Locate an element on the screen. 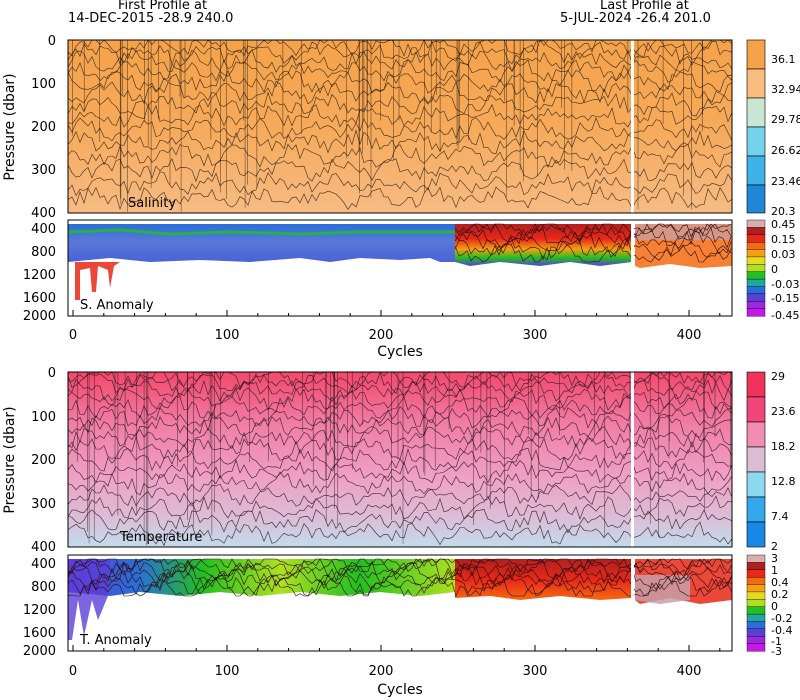 Image resolution: width=800 pixels, height=700 pixels. ytick-label: 400 is located at coordinates (43, 229).